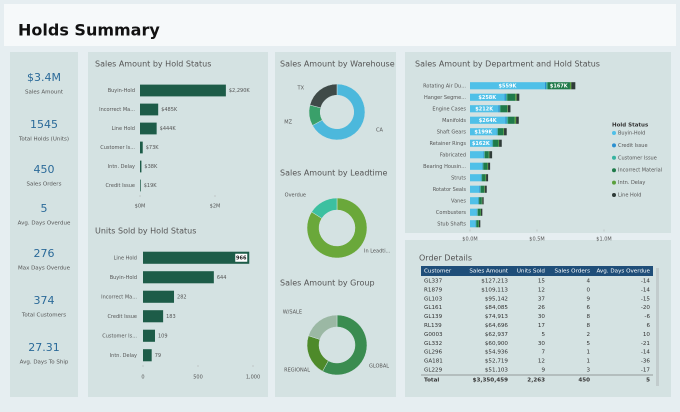 This screenshot has width=680, height=412. Describe the element at coordinates (497, 344) in the screenshot. I see `table-cell: $60,900` at that location.